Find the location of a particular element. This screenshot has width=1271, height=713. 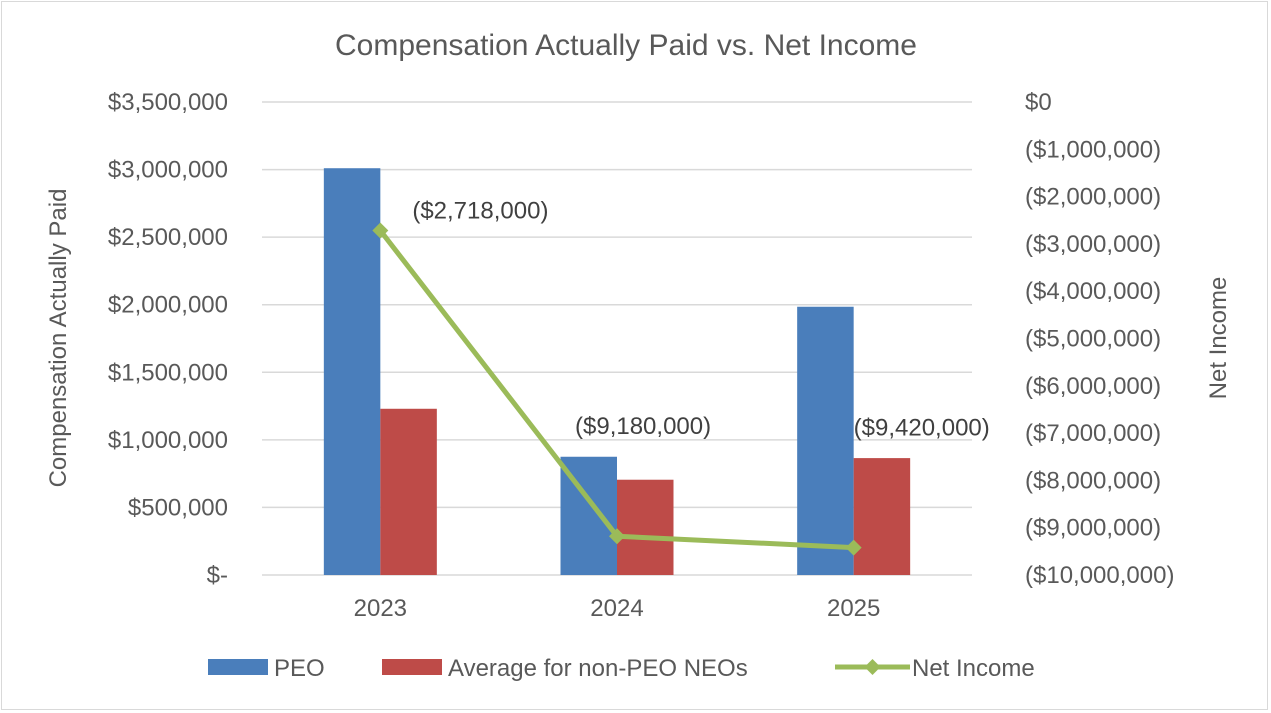

right-tick-label: ($1,000,000) is located at coordinates (1093, 149).